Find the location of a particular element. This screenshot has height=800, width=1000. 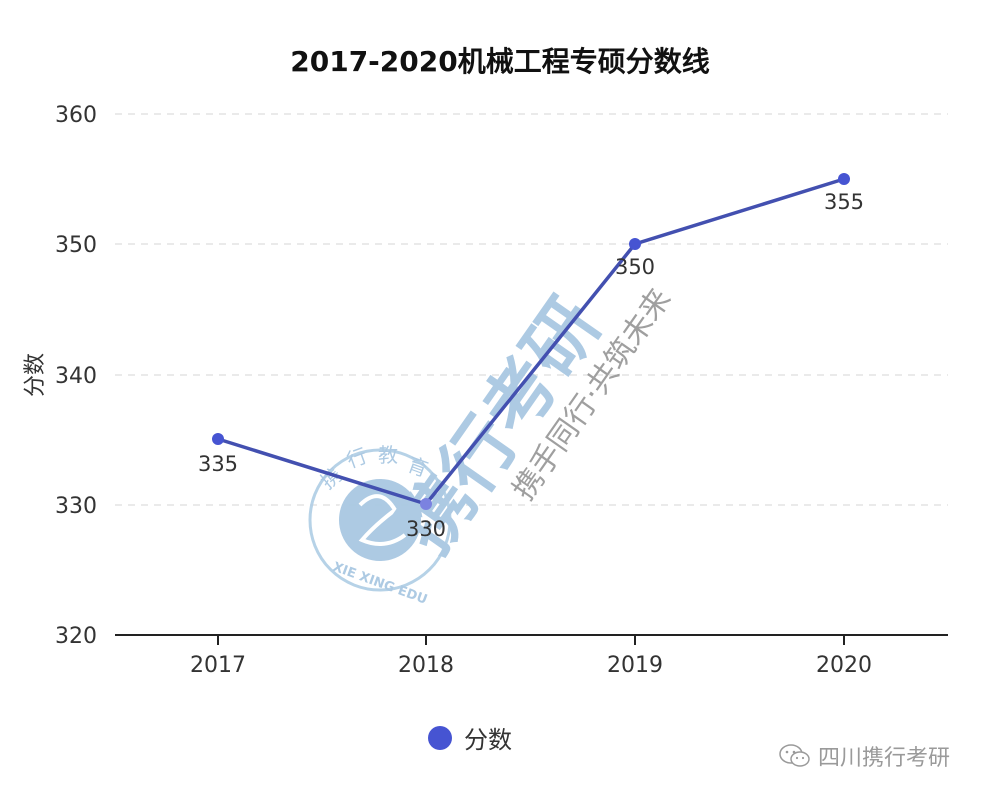

wechat-icon is located at coordinates (794, 755).